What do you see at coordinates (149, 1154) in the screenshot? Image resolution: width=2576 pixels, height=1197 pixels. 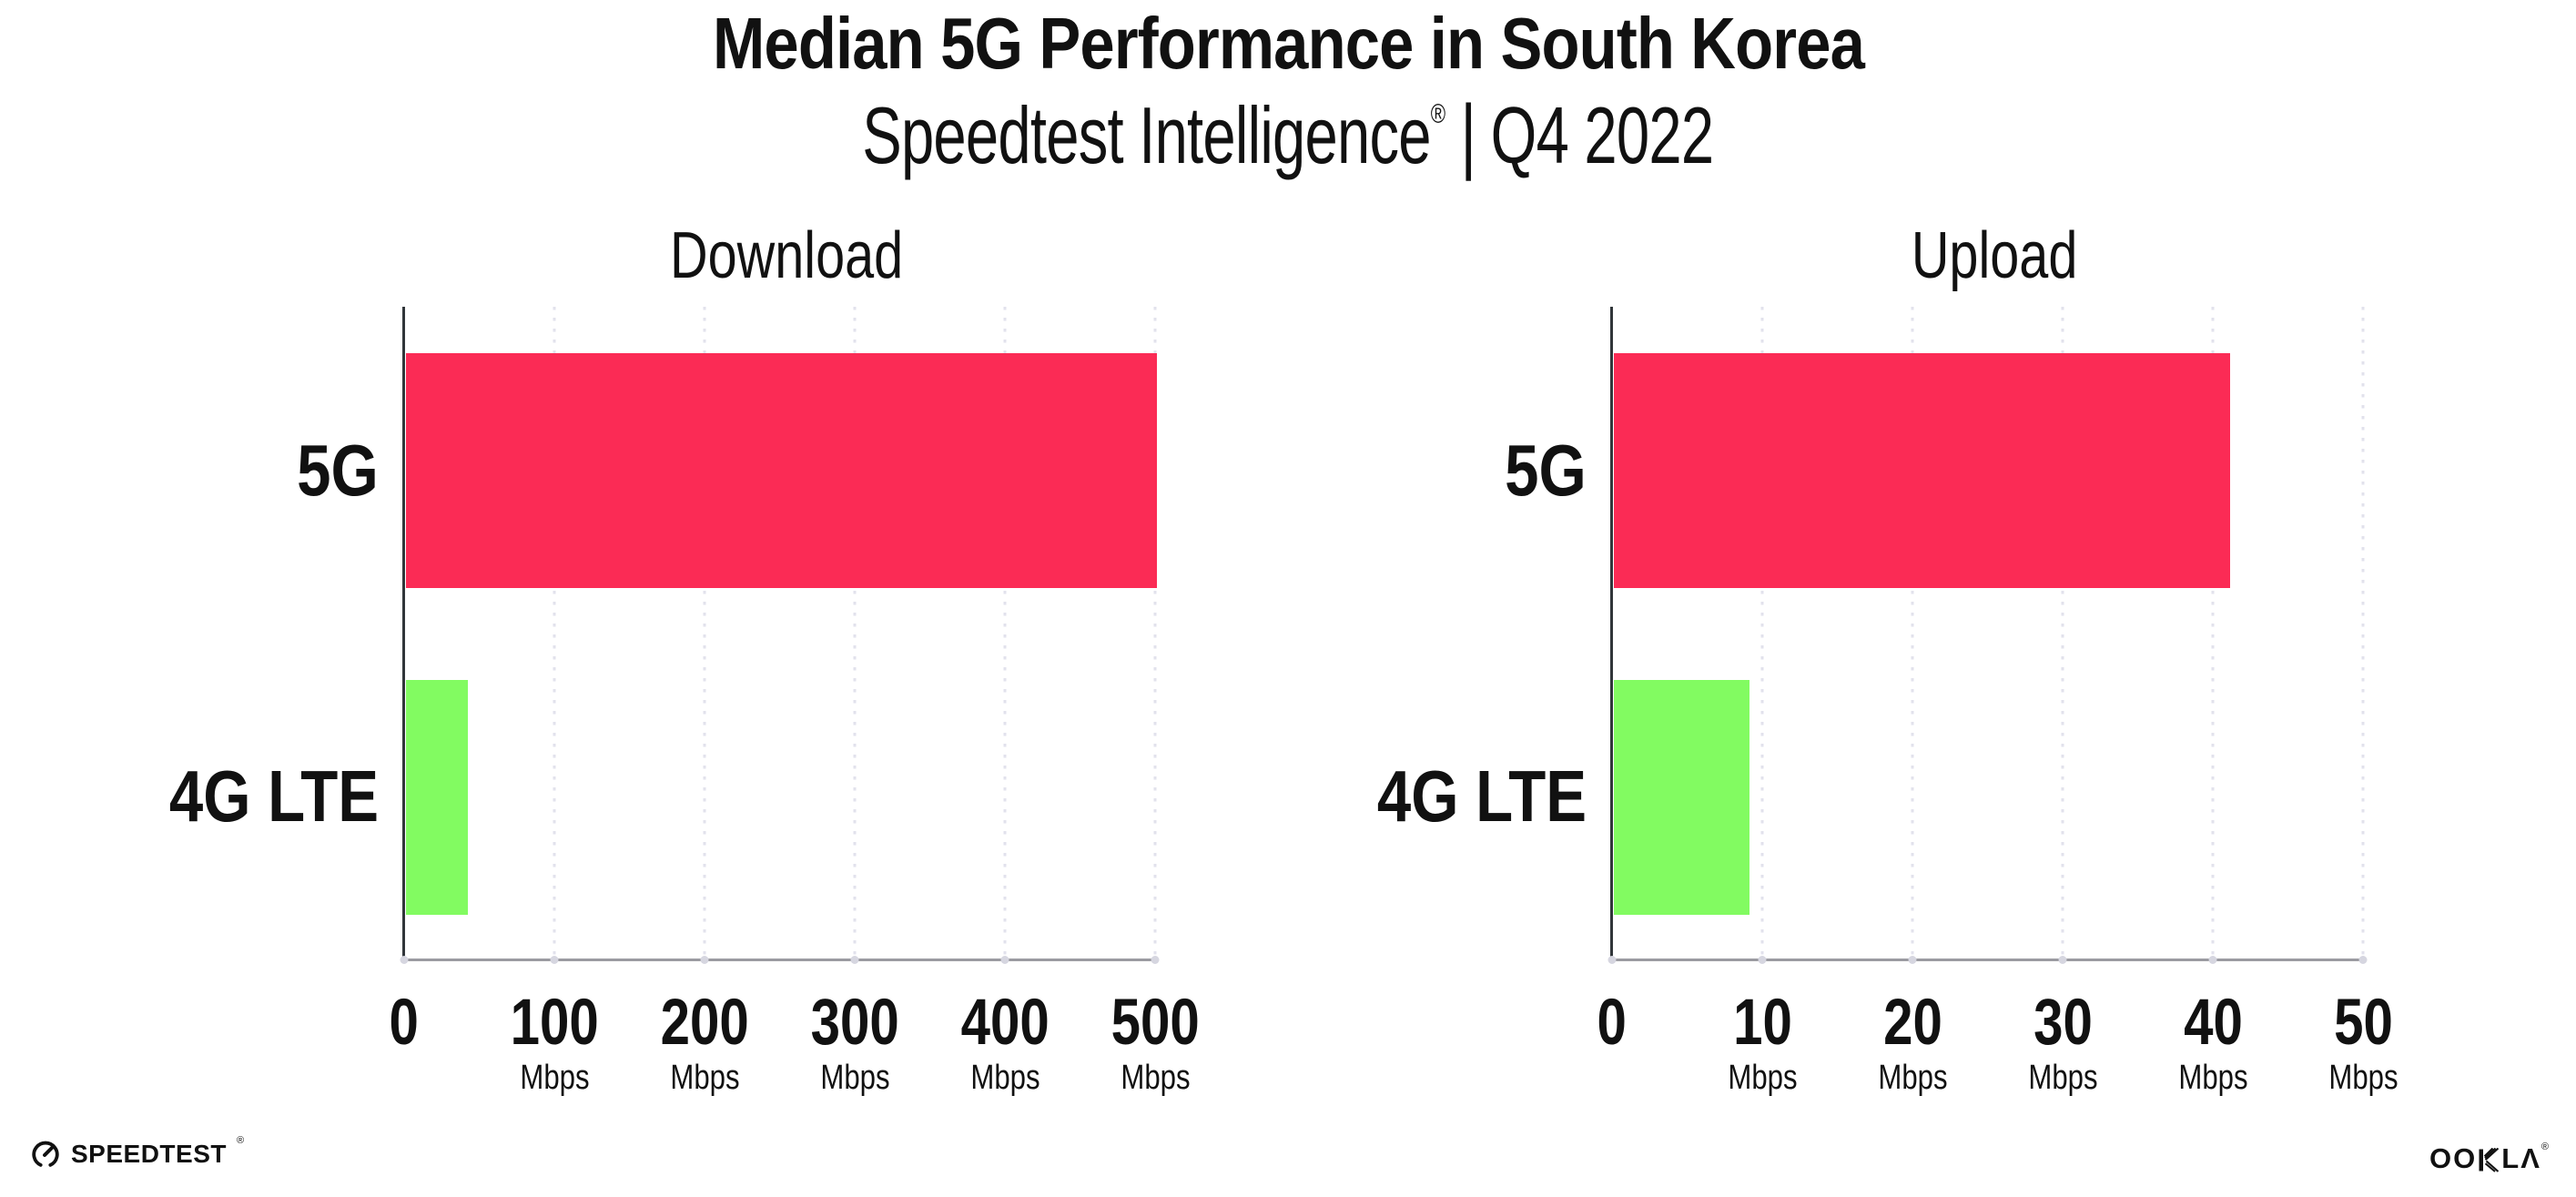 I see `speedtest-wordmark: SPEEDTEST` at bounding box center [149, 1154].